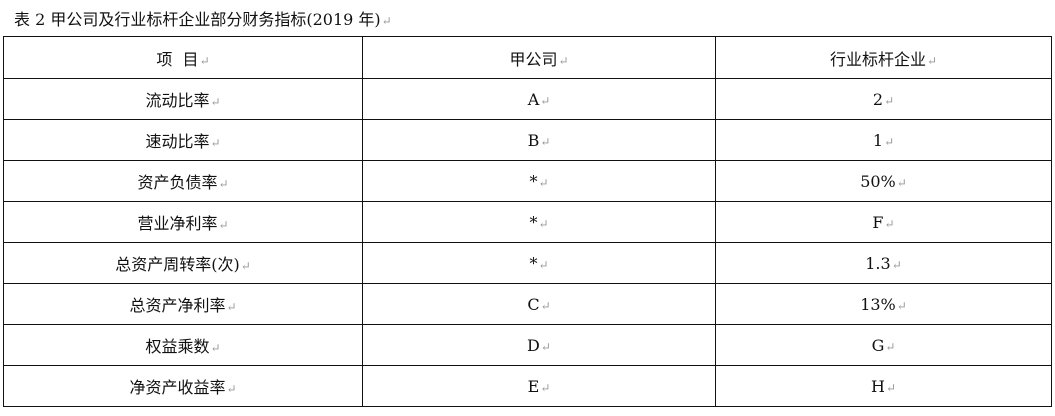 The width and height of the screenshot is (1055, 416). I want to click on table-row: 权益乘数 D G, so click(527, 345).